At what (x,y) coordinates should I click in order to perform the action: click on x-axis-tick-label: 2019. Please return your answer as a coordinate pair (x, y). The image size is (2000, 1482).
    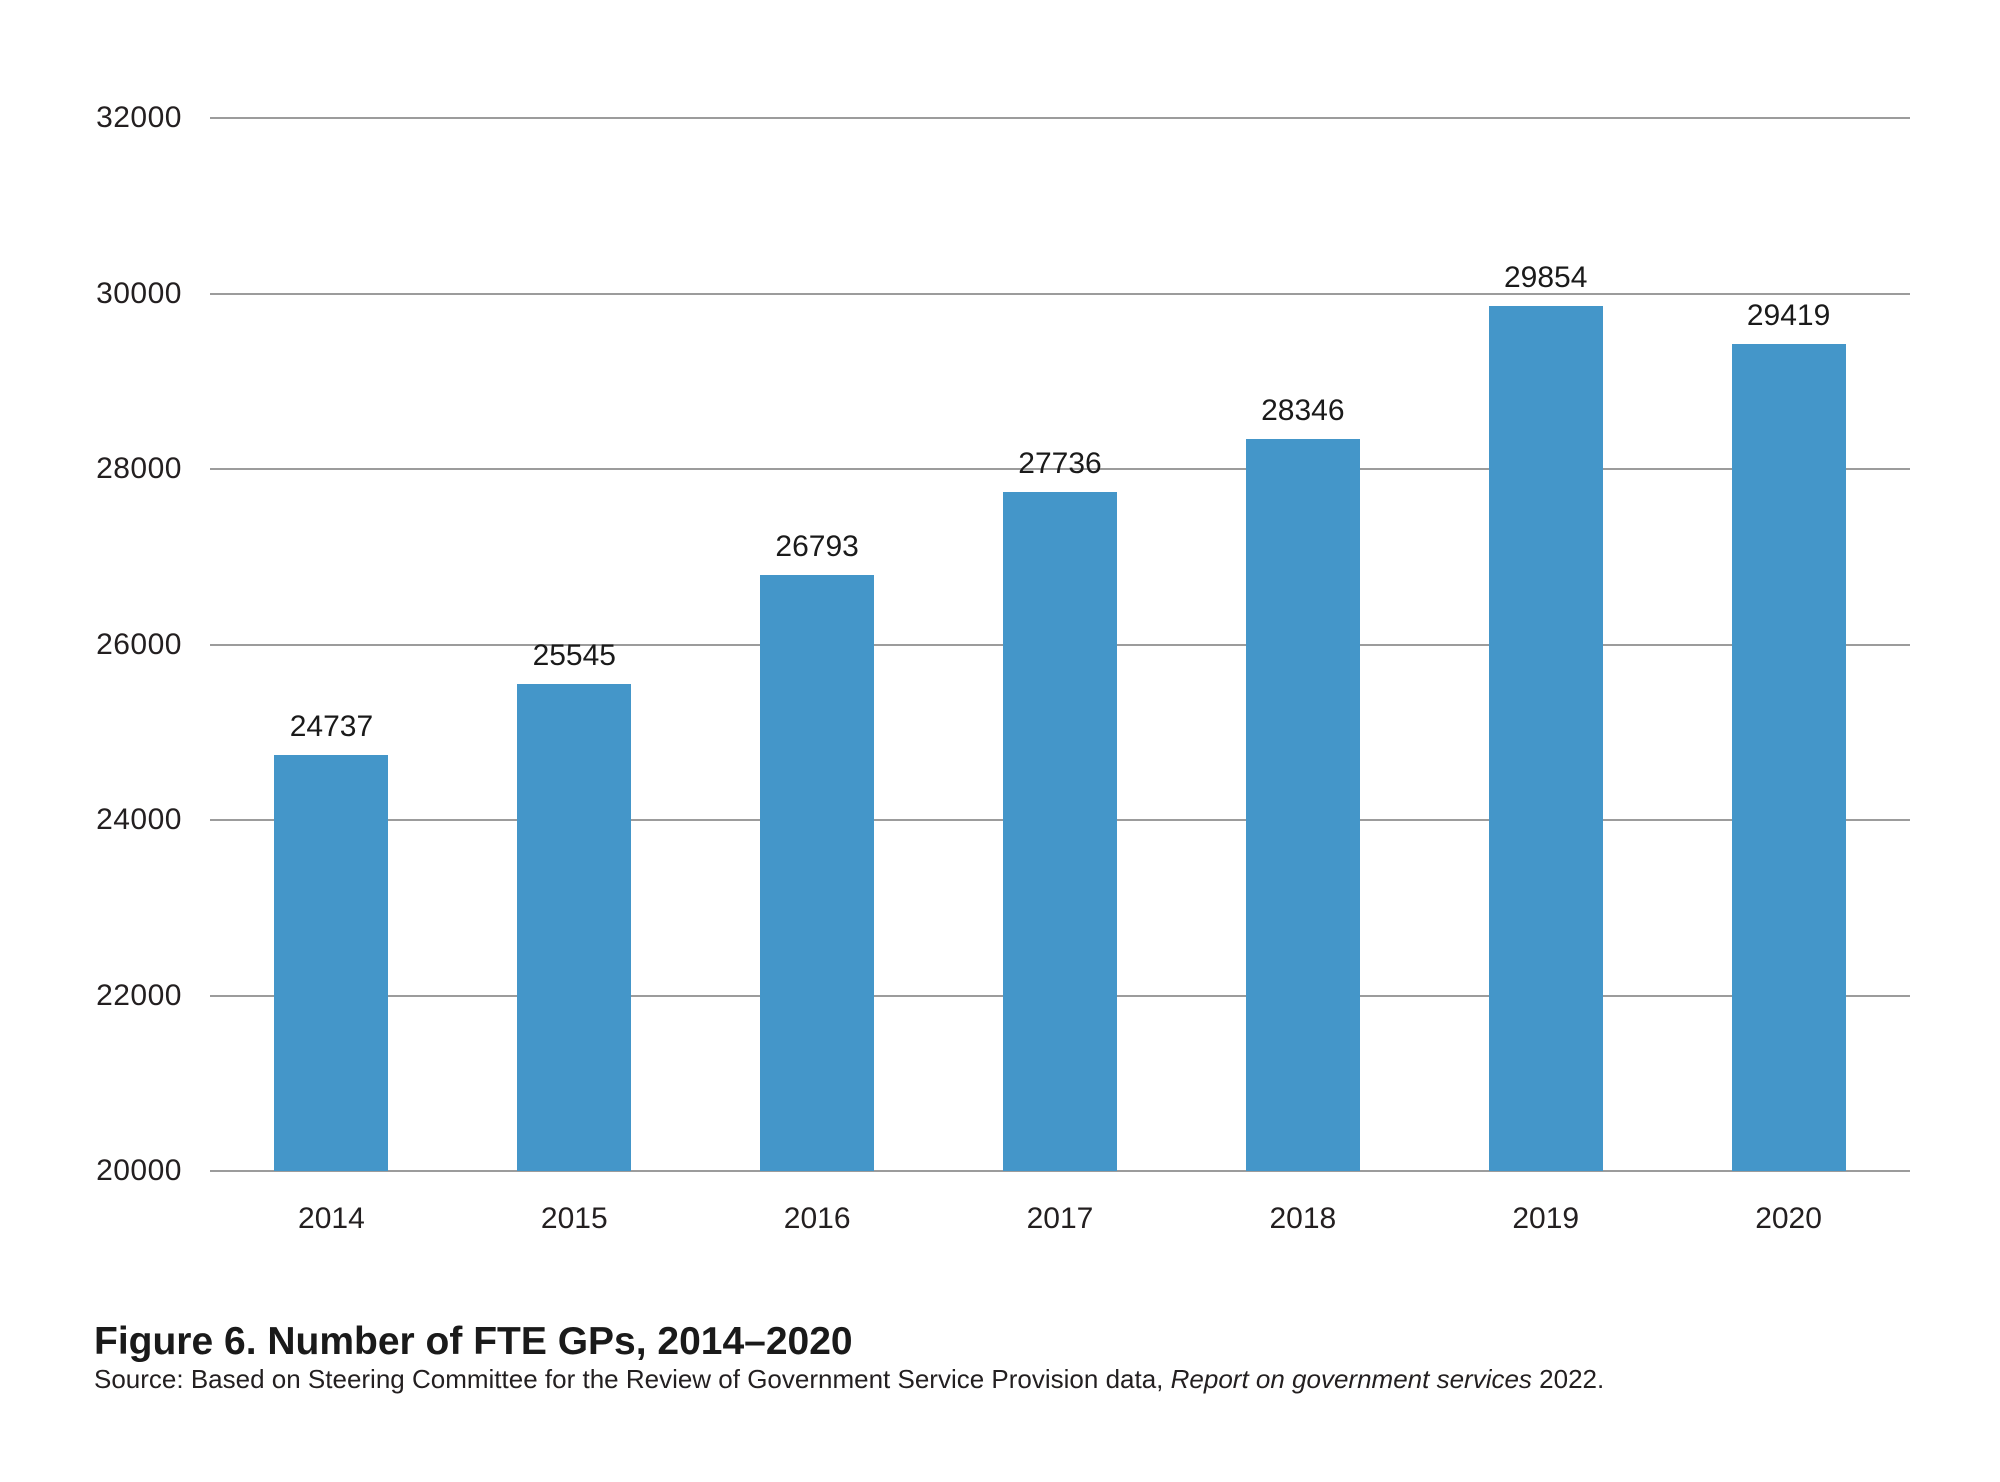
    Looking at the image, I should click on (1546, 1218).